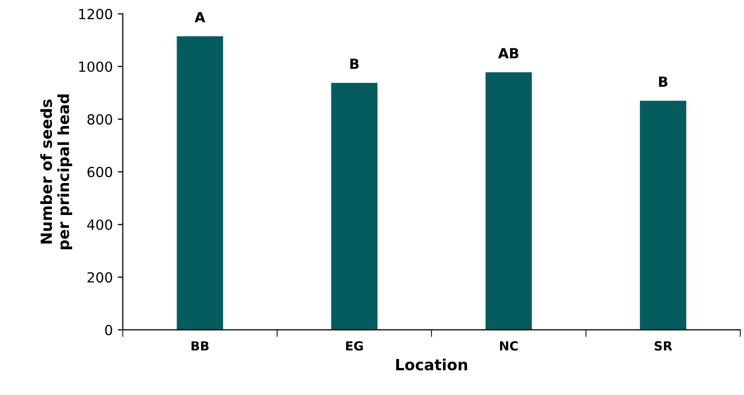 Image resolution: width=744 pixels, height=395 pixels. What do you see at coordinates (99, 172) in the screenshot?
I see `y-tick-label: 600` at bounding box center [99, 172].